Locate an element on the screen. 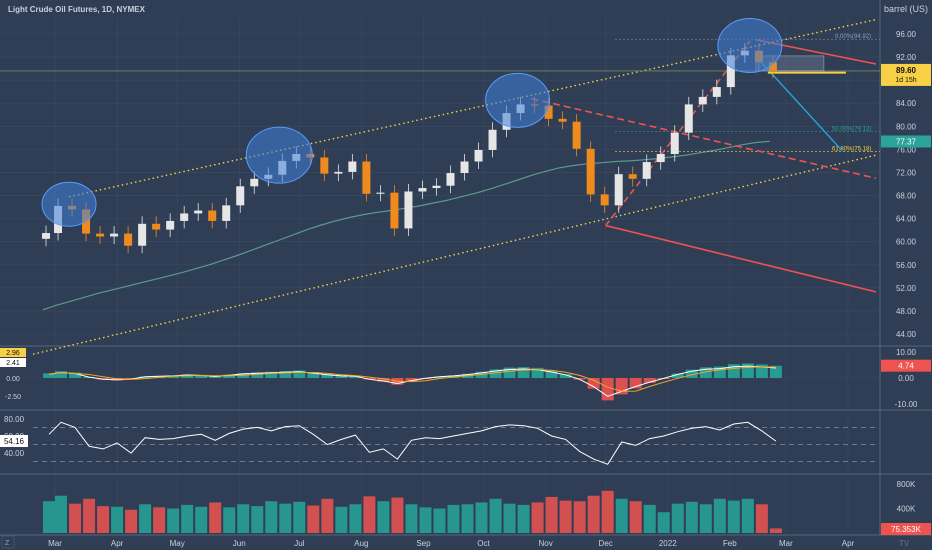 The image size is (932, 550). z-button: Z is located at coordinates (8, 542).